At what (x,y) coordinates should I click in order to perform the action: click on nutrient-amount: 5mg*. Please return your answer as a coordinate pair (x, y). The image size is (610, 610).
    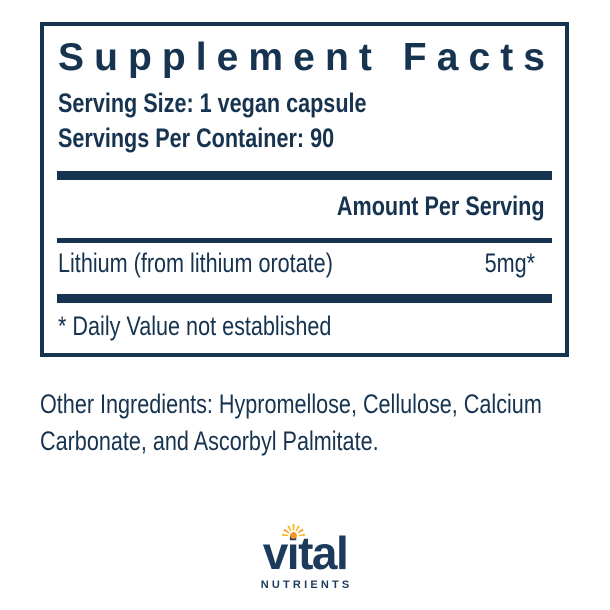
    Looking at the image, I should click on (509, 263).